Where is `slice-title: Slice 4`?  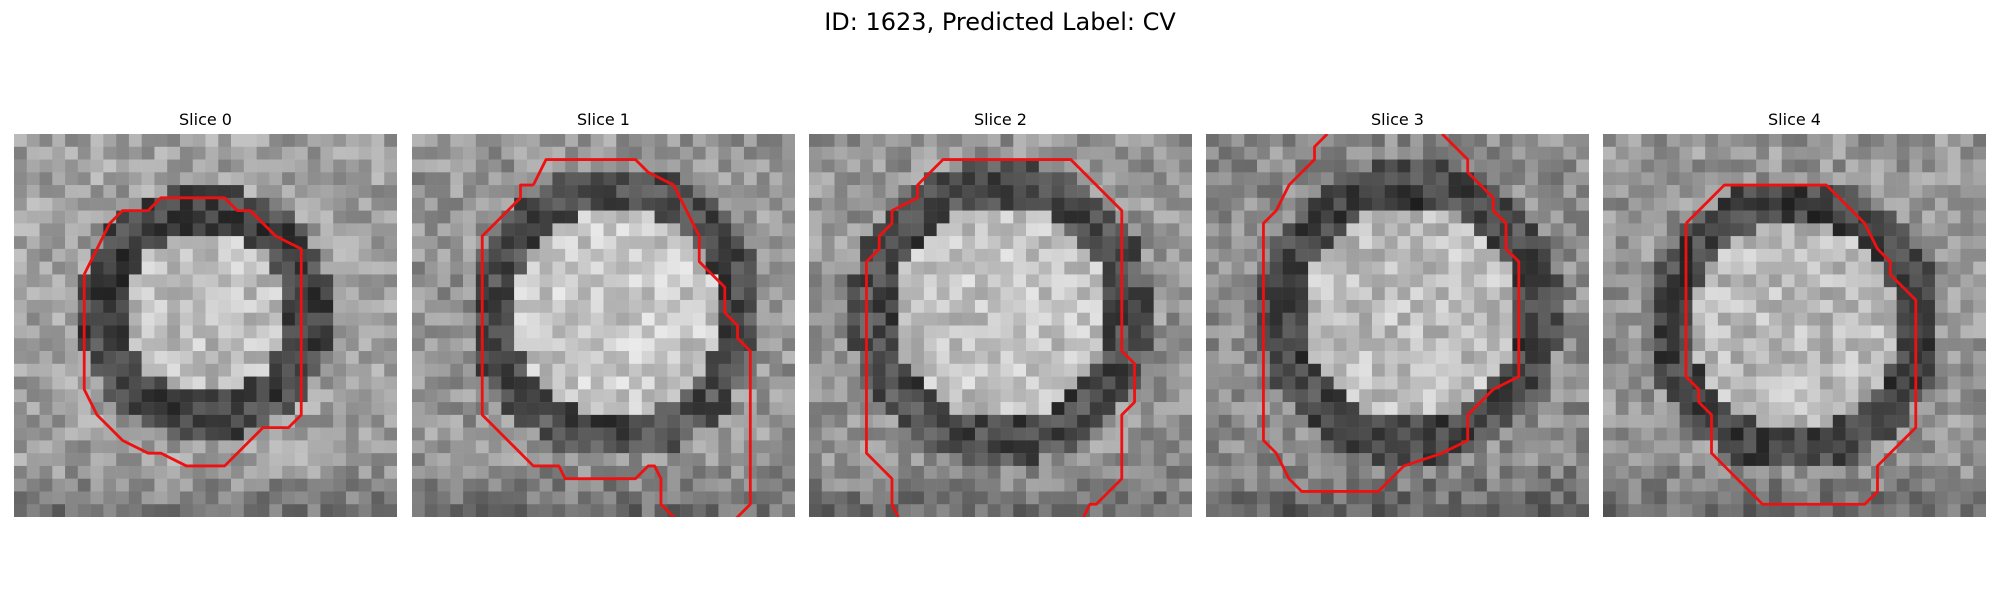
slice-title: Slice 4 is located at coordinates (1794, 119).